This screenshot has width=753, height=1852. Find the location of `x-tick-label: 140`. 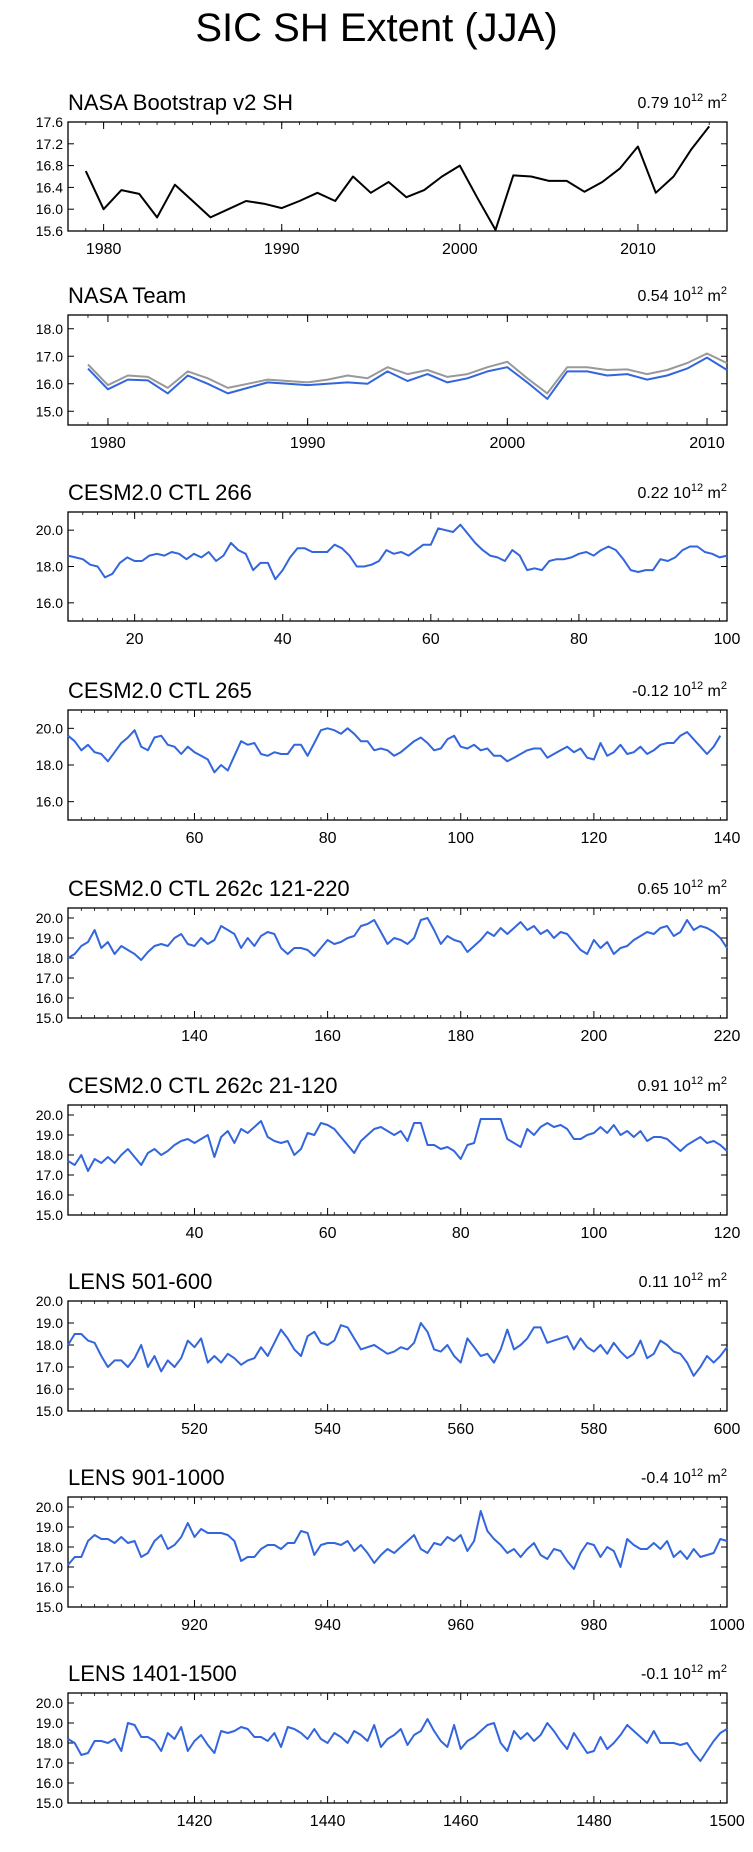

x-tick-label: 140 is located at coordinates (727, 838).